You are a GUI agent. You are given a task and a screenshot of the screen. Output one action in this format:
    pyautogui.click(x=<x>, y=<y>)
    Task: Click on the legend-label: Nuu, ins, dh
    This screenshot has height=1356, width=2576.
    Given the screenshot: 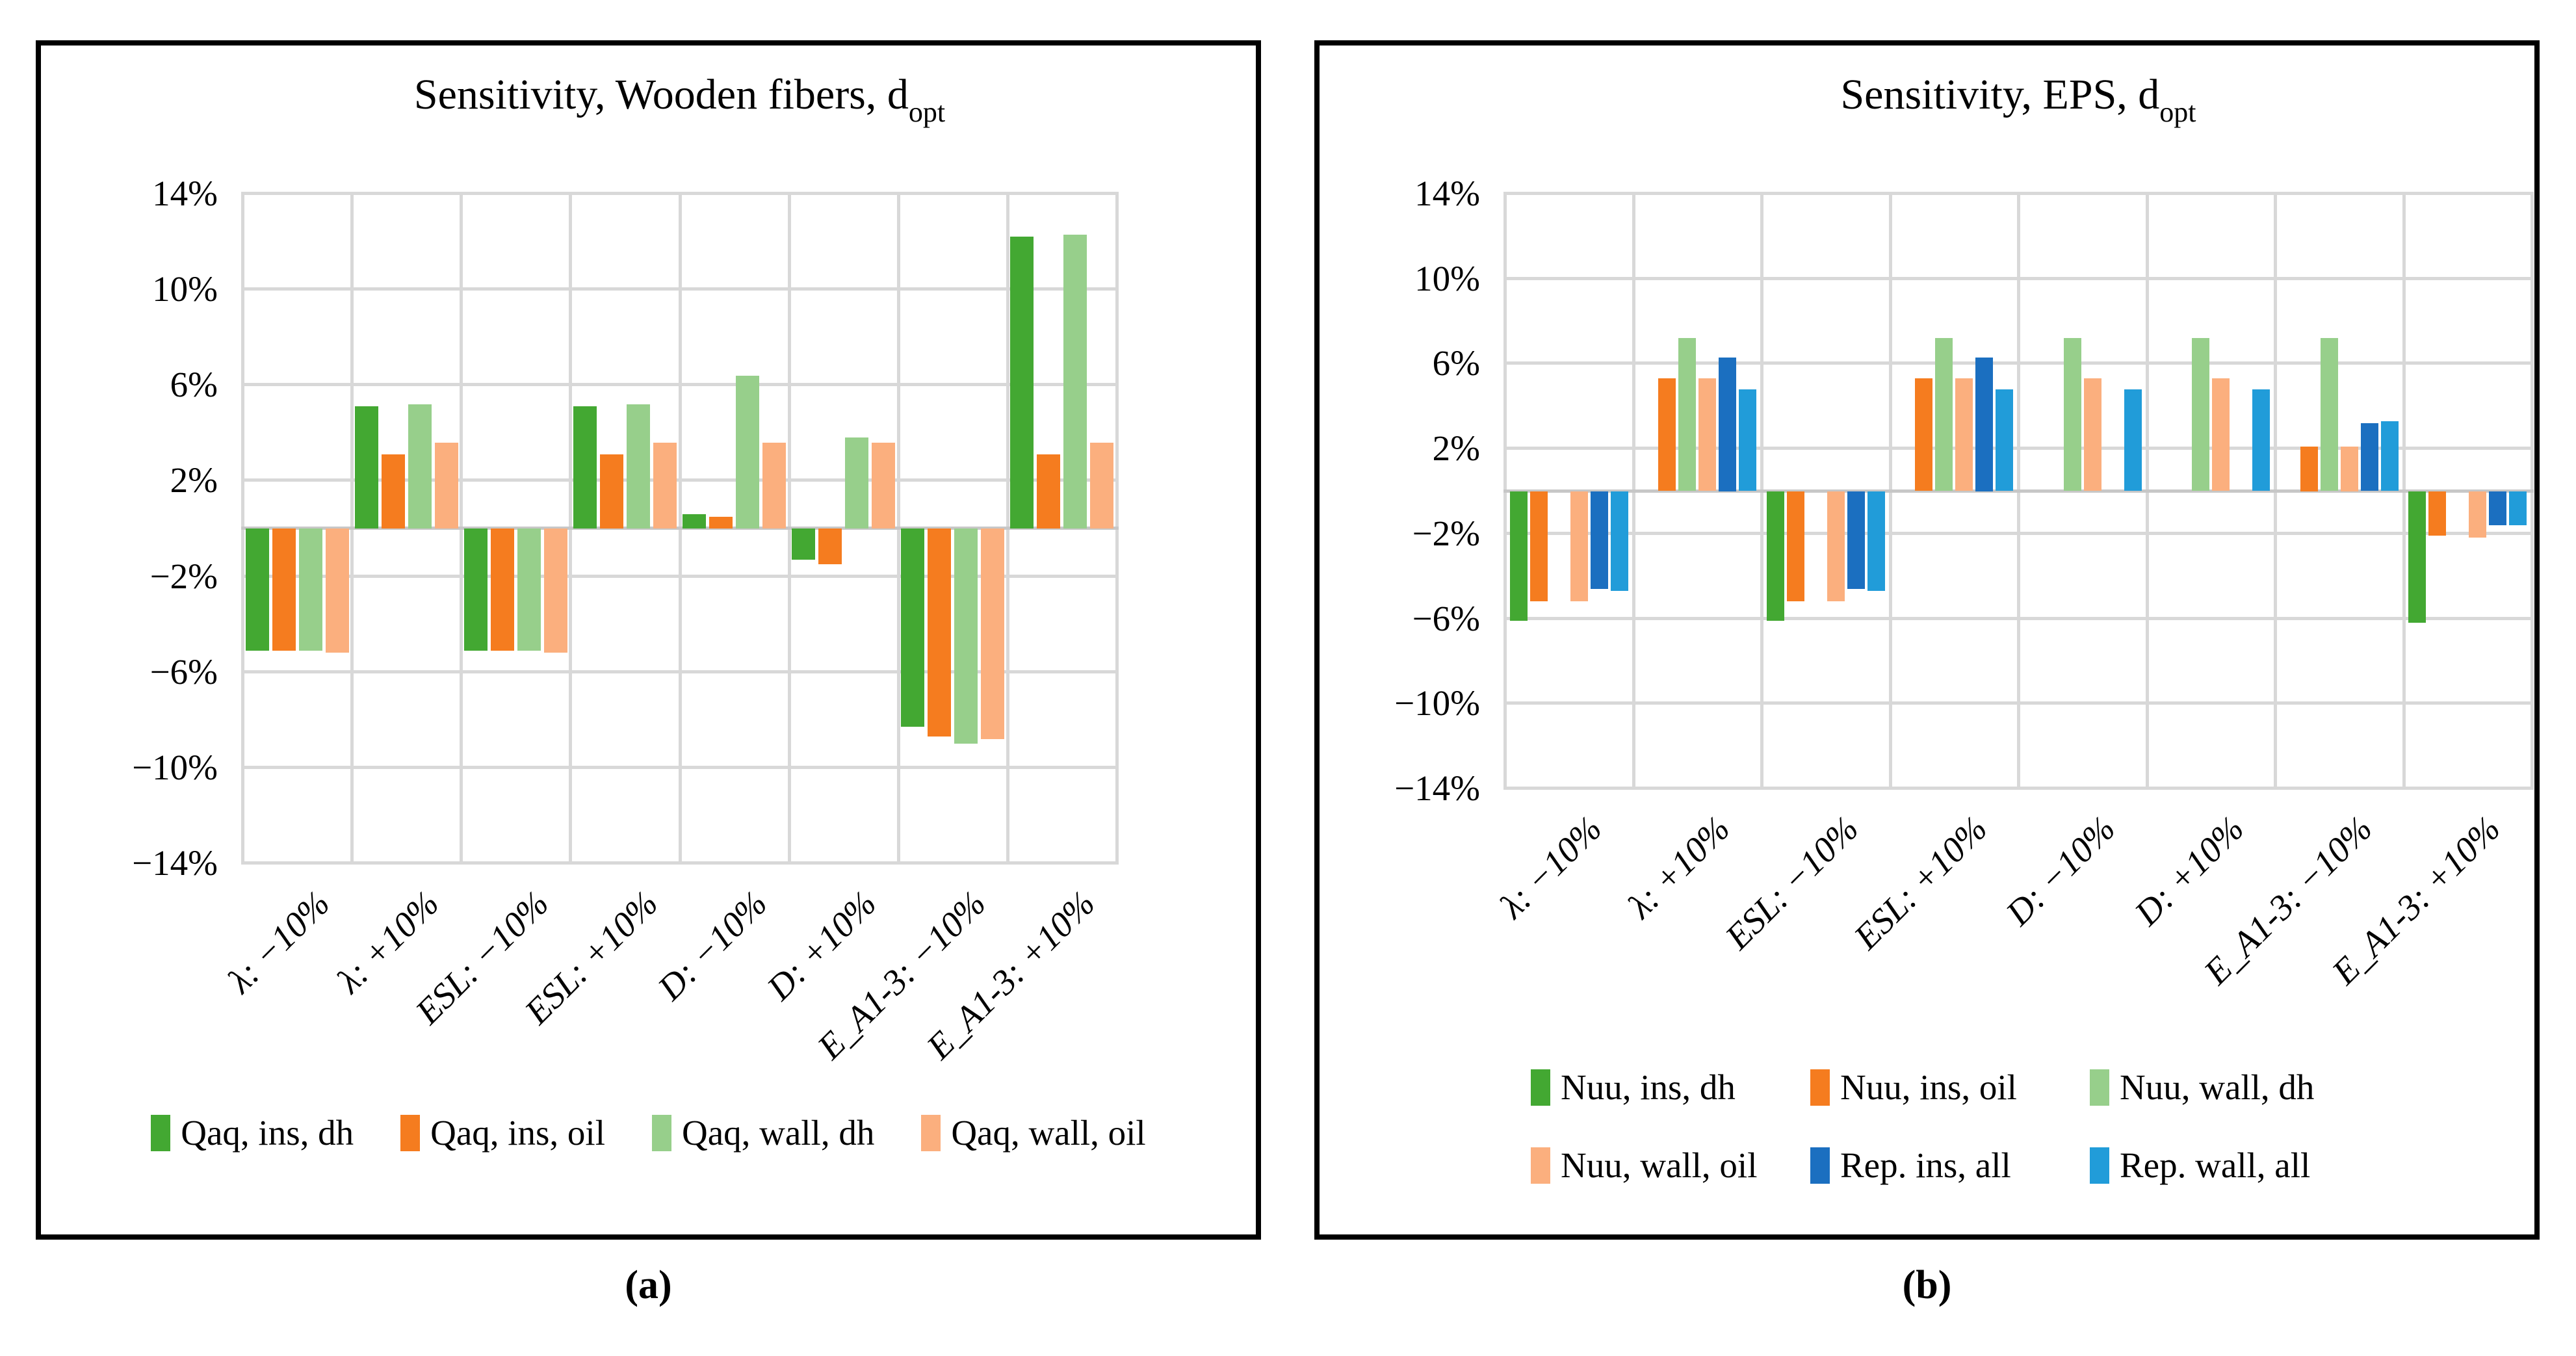 What is the action you would take?
    pyautogui.click(x=1649, y=1087)
    